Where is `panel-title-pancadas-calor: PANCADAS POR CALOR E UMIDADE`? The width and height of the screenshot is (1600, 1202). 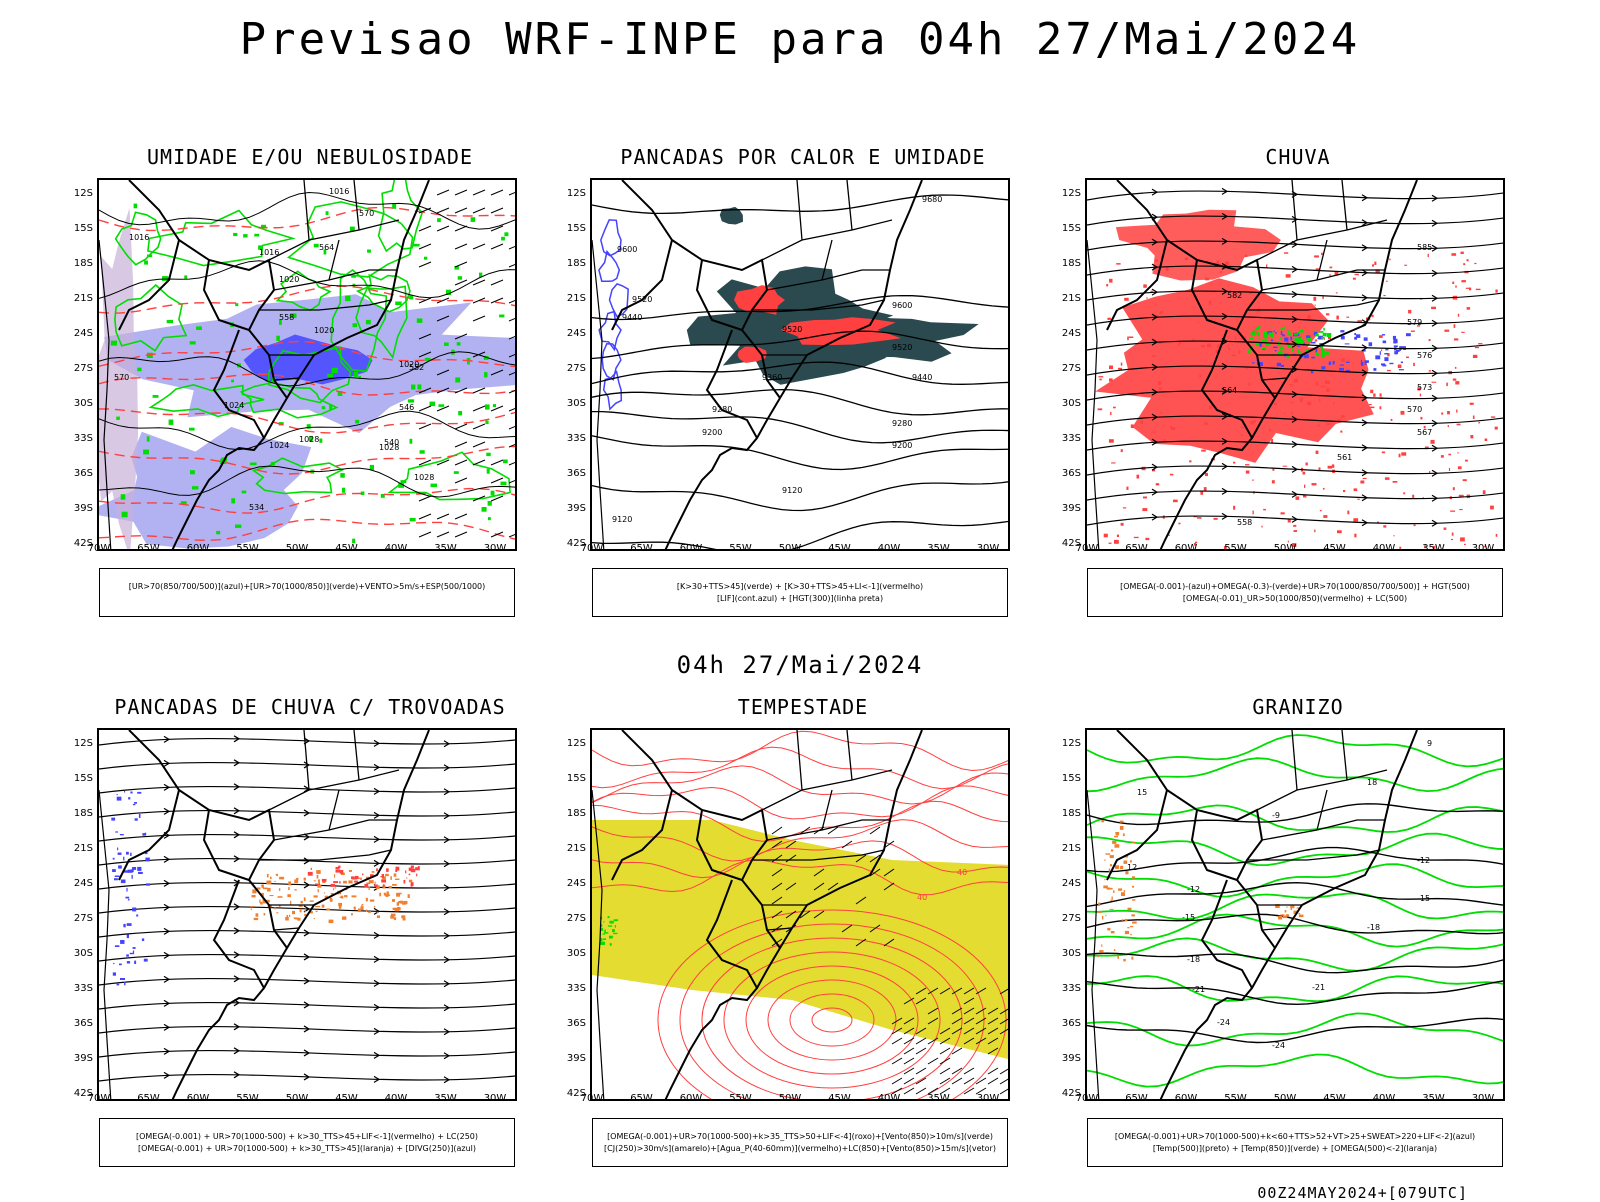
panel-title-pancadas-calor: PANCADAS POR CALOR E UMIDADE is located at coordinates (803, 157).